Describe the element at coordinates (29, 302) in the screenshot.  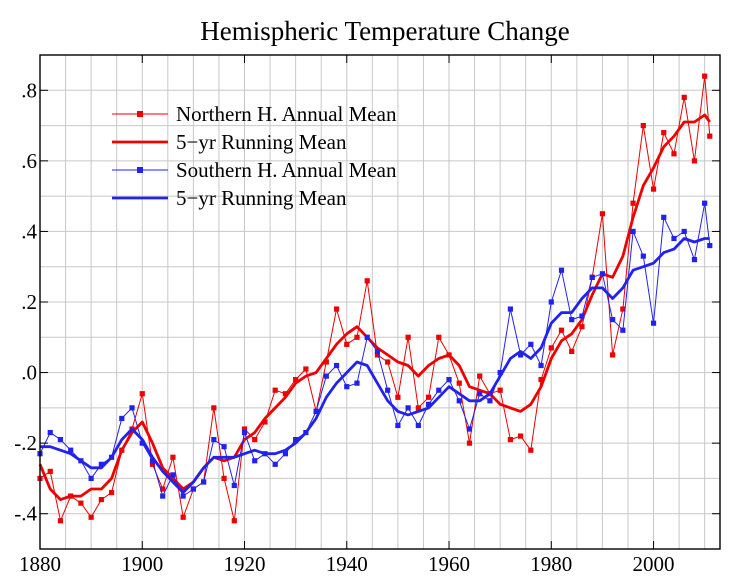
I see `y-tick-label: .2` at that location.